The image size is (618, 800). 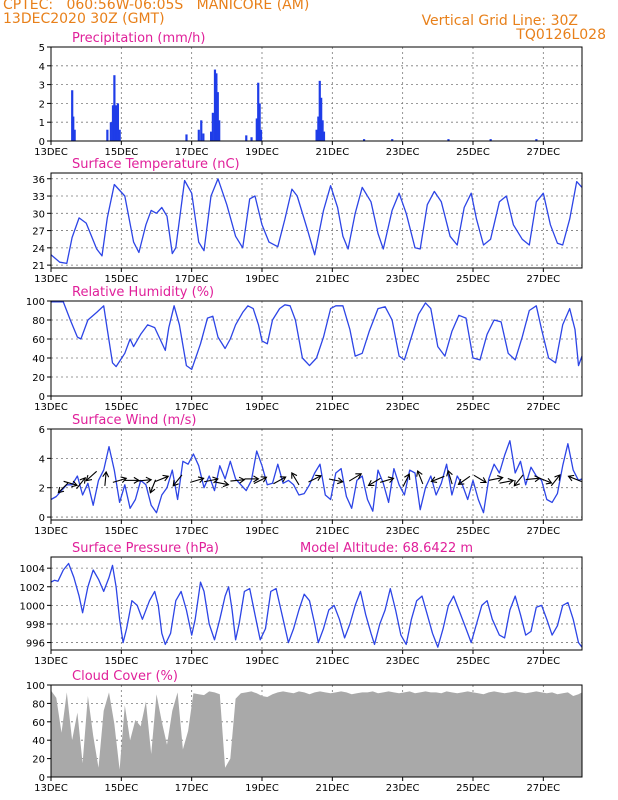 What do you see at coordinates (316, 221) in the screenshot?
I see `temperature-series-line` at bounding box center [316, 221].